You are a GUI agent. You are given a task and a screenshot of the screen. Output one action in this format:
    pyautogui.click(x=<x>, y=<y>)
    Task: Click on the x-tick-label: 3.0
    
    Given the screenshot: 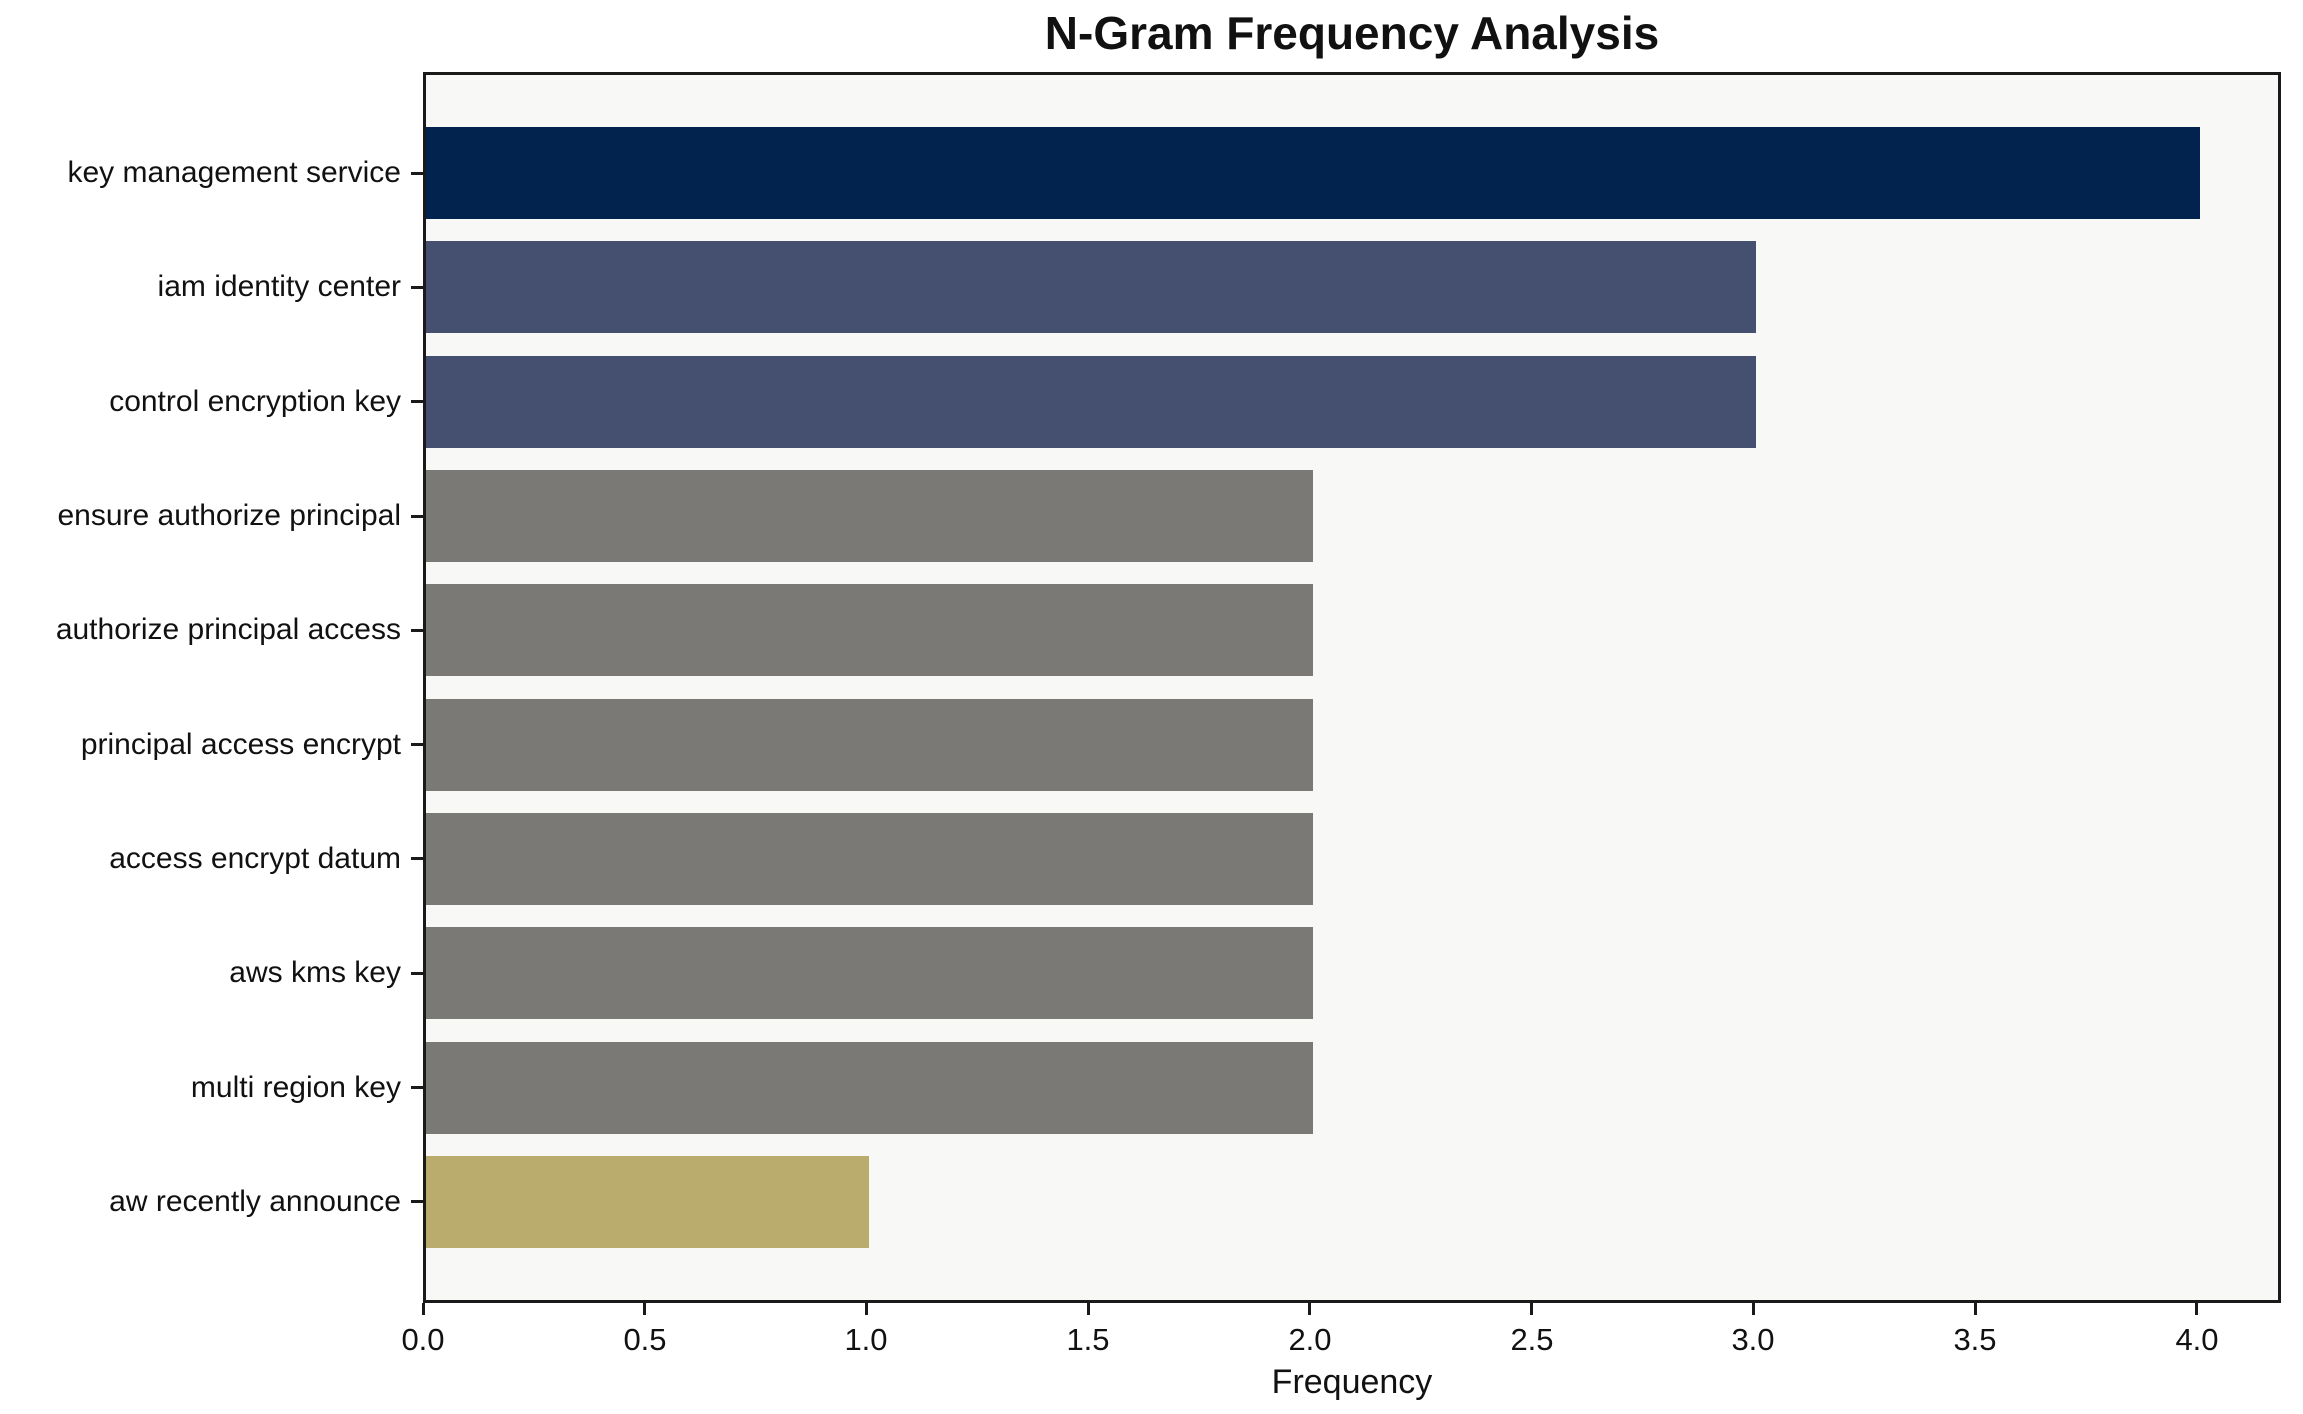 What is the action you would take?
    pyautogui.click(x=1753, y=1339)
    